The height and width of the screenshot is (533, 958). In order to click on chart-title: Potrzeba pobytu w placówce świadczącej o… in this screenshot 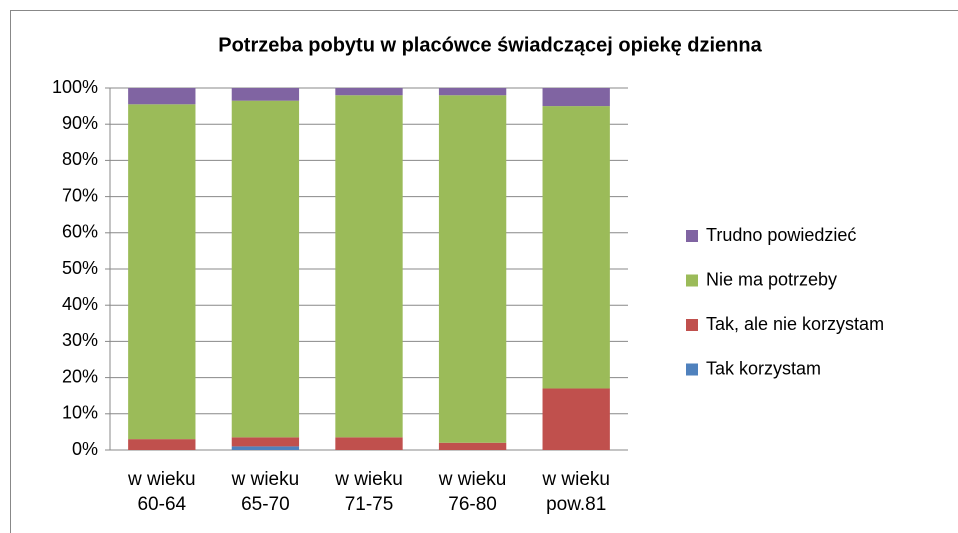, I will do `click(490, 45)`.